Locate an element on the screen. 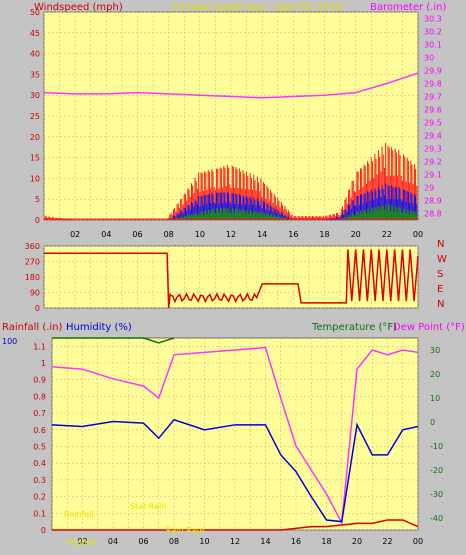  barometer-axis-label: Barometer (.in) is located at coordinates (408, 7).